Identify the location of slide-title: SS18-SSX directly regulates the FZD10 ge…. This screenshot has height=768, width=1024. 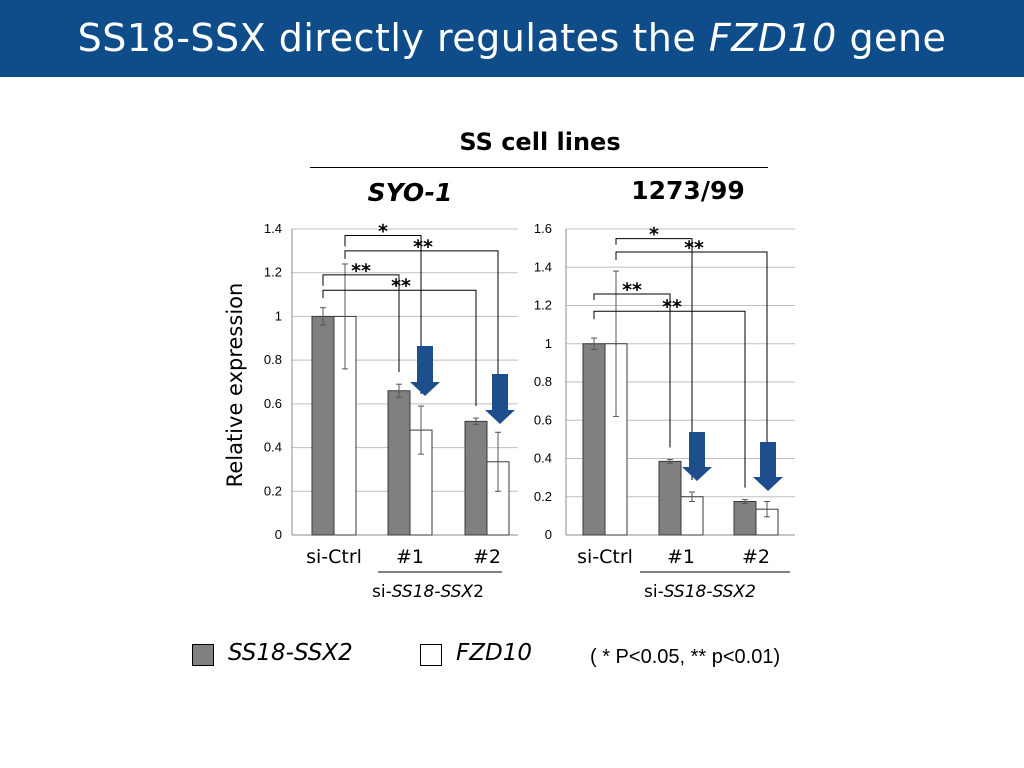
(512, 38).